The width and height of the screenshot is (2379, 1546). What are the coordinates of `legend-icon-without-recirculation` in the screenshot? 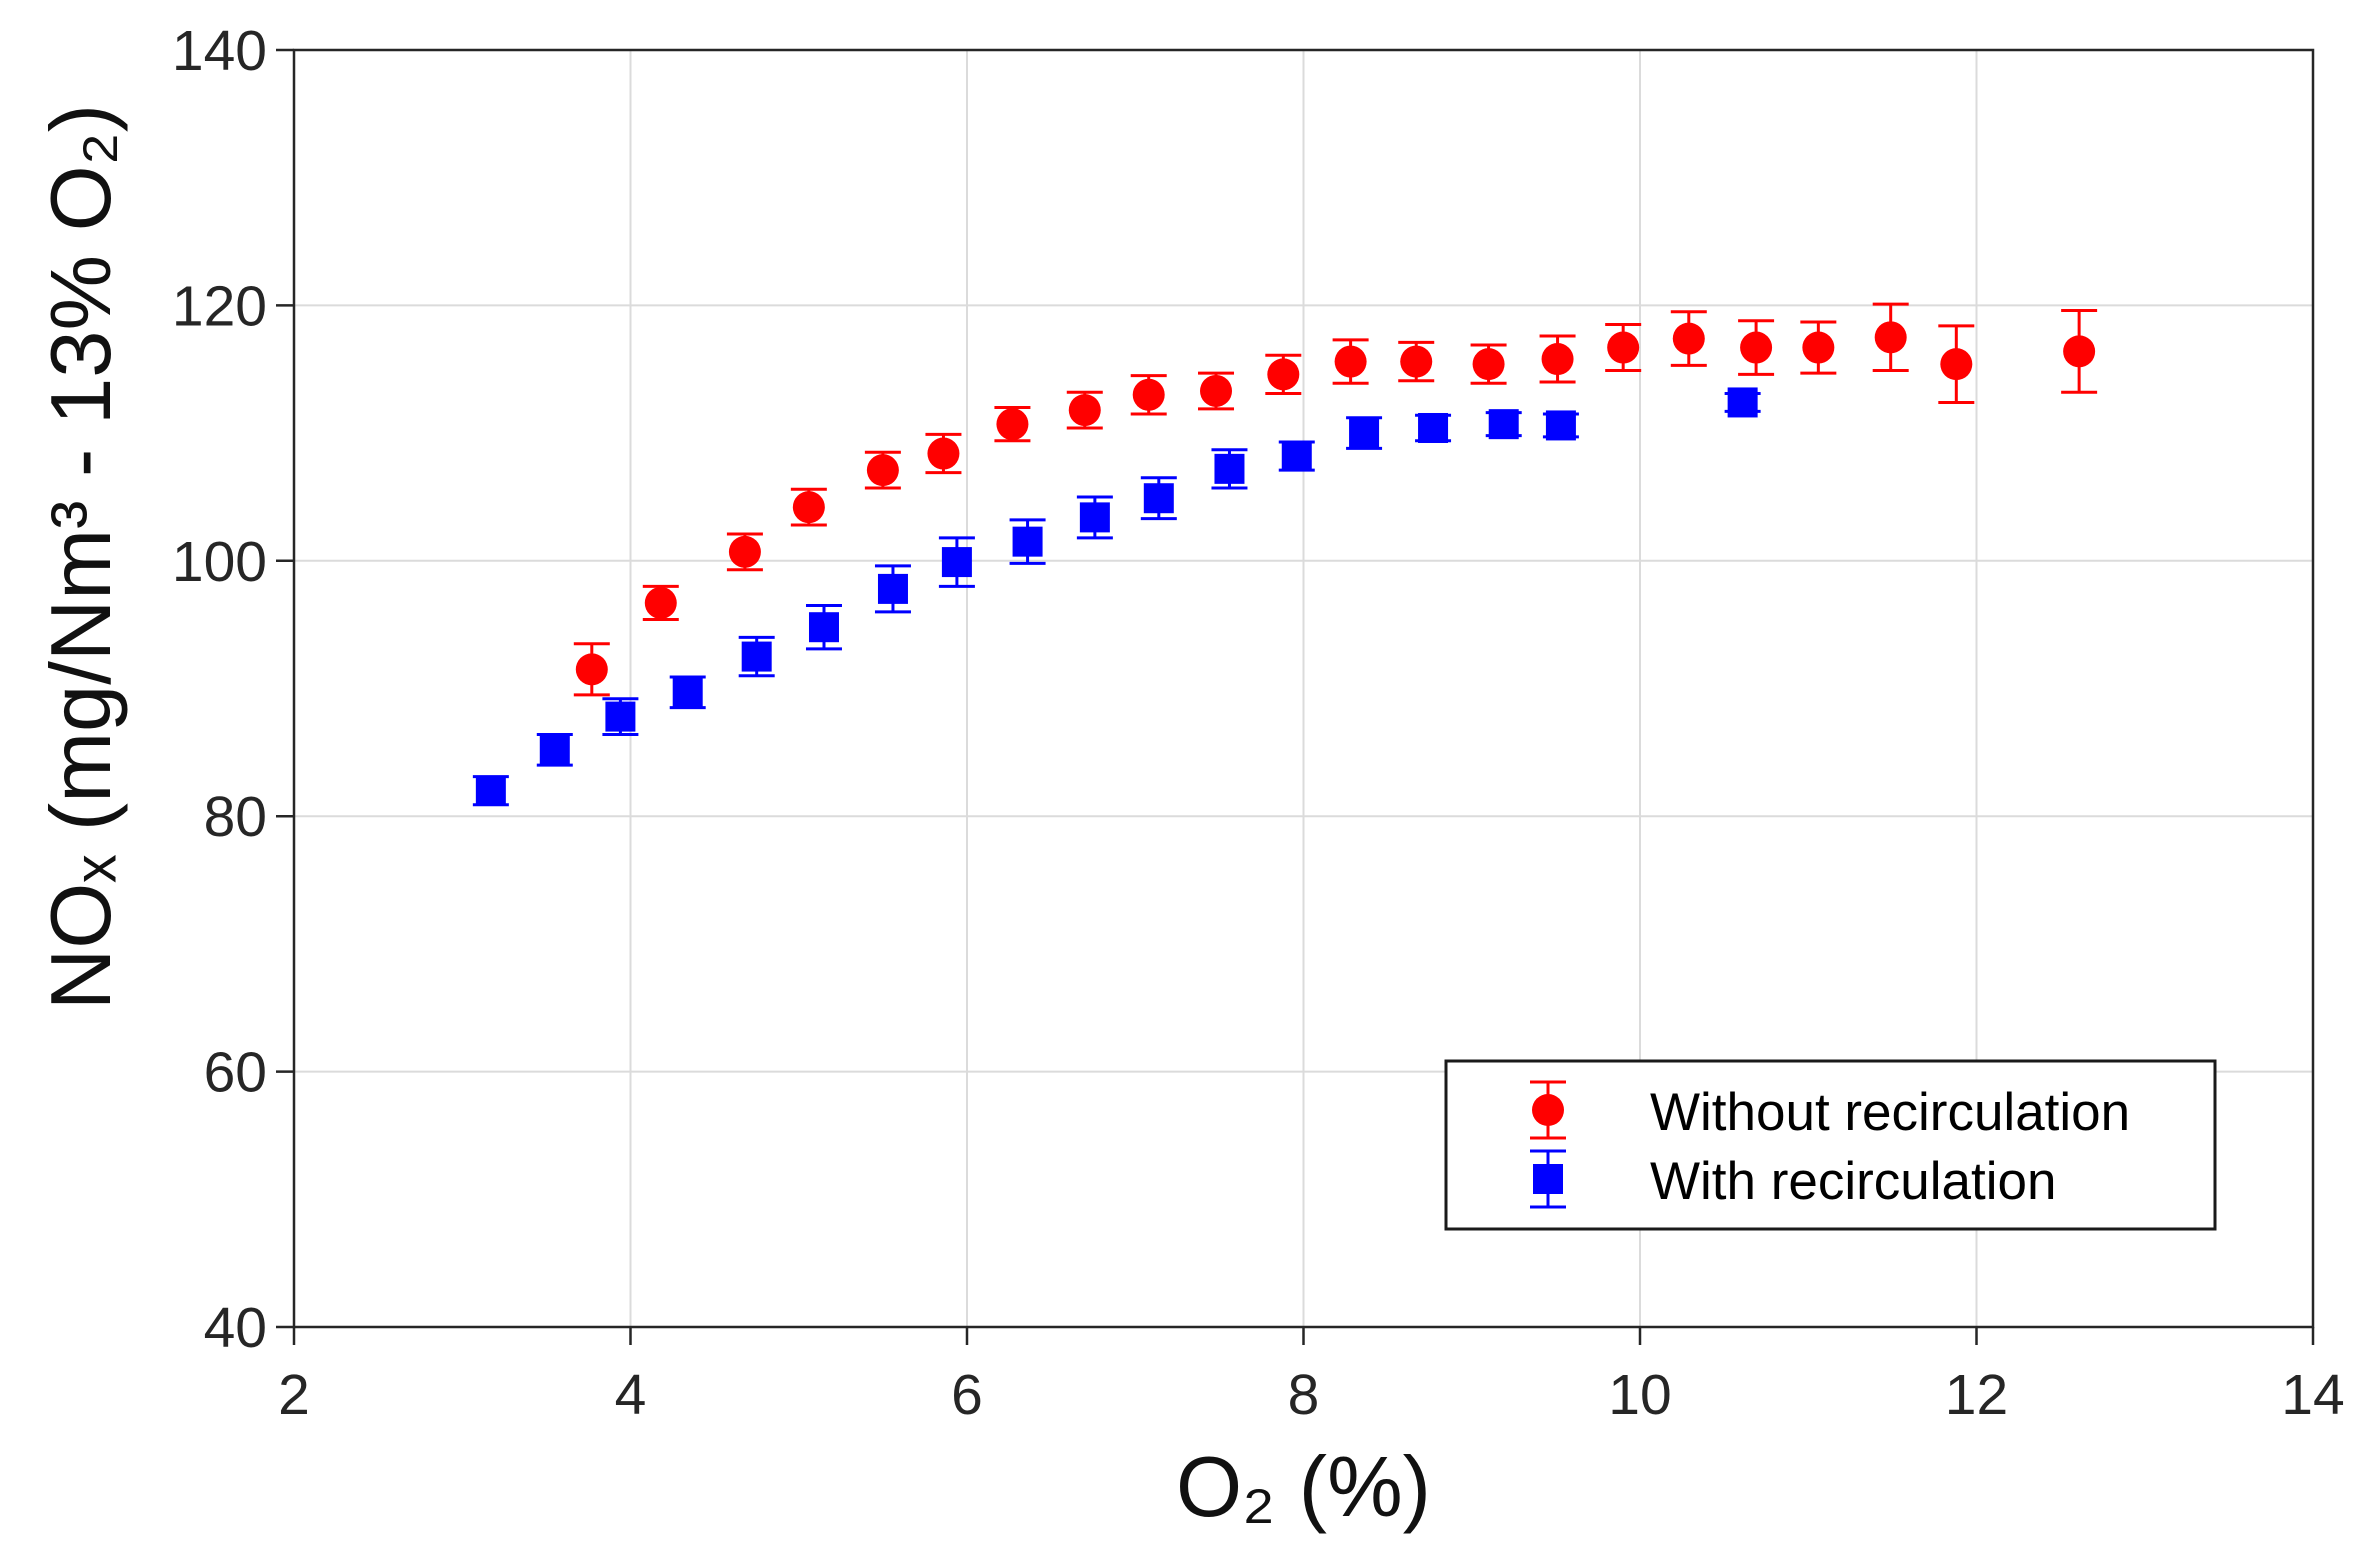 It's located at (1548, 1110).